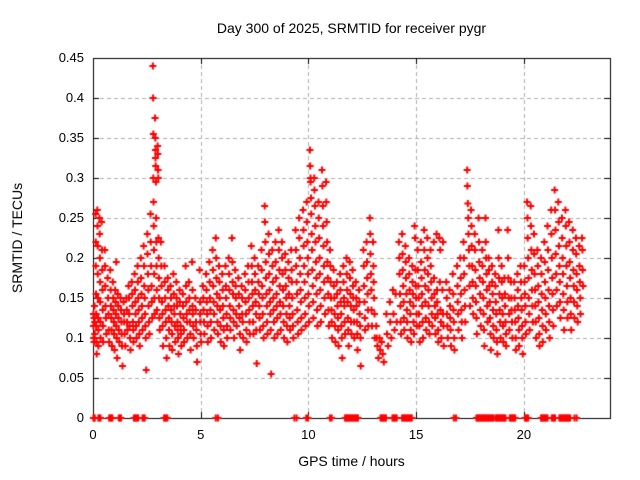 The image size is (640, 480). I want to click on x-tick-label: 15, so click(416, 434).